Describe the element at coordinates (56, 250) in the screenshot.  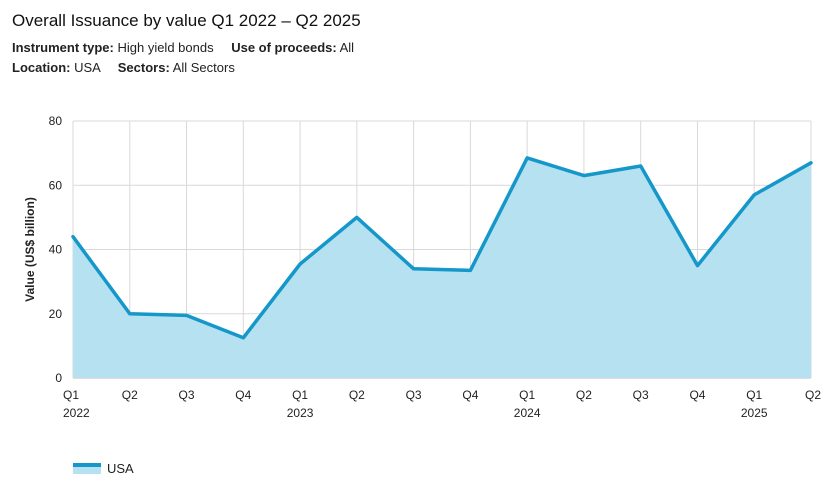
I see `y-tick-label: 40` at that location.